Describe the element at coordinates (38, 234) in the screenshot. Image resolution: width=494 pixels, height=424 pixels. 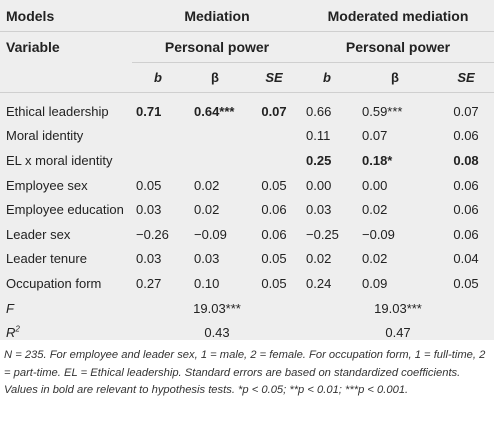
I see `row-label: Leader sex` at that location.